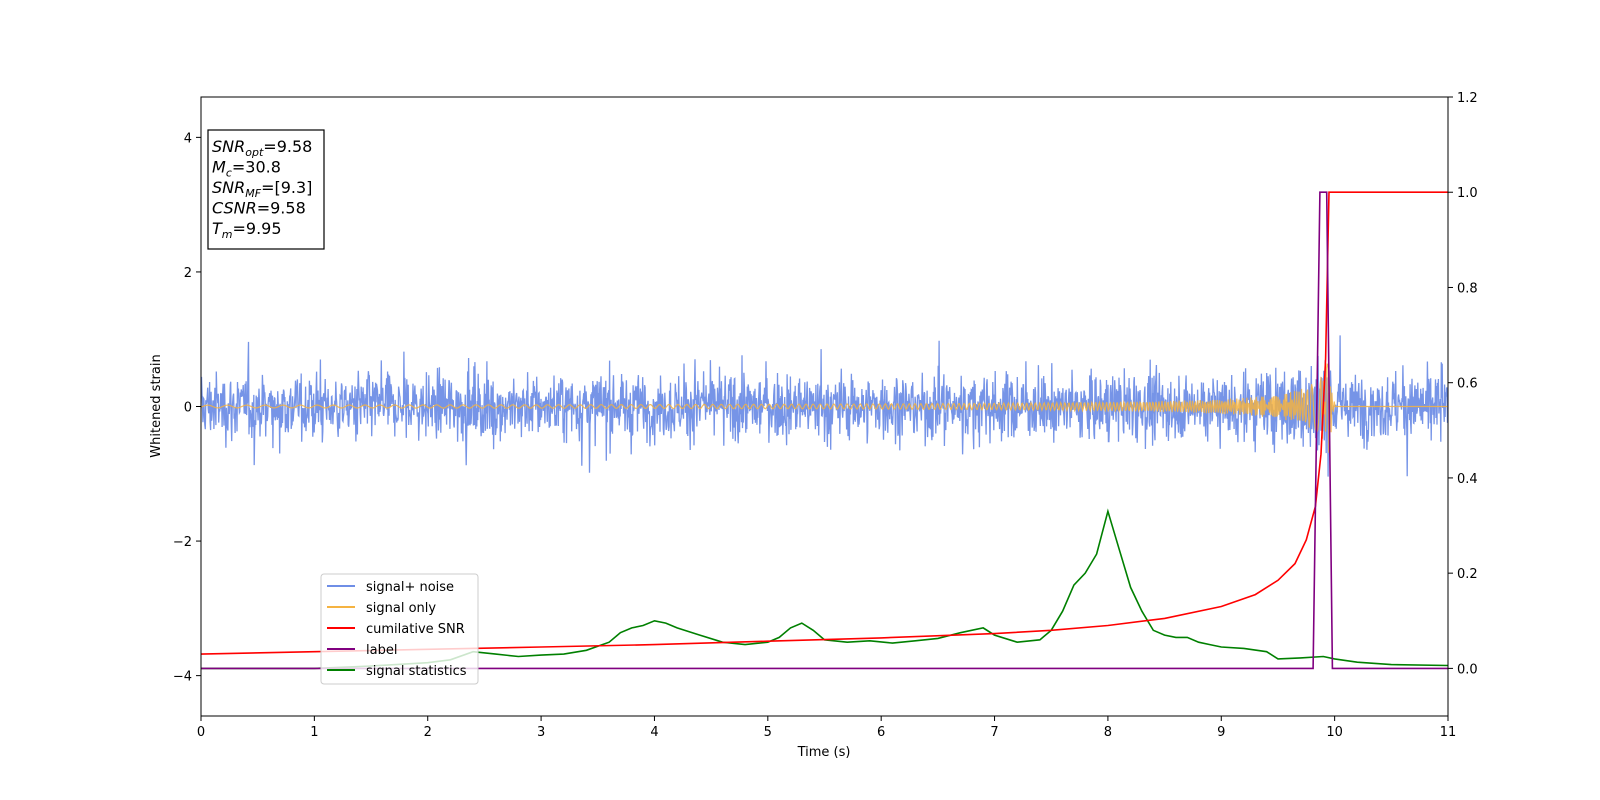  I want to click on y-right-tick-label: 1.0, so click(1467, 193).